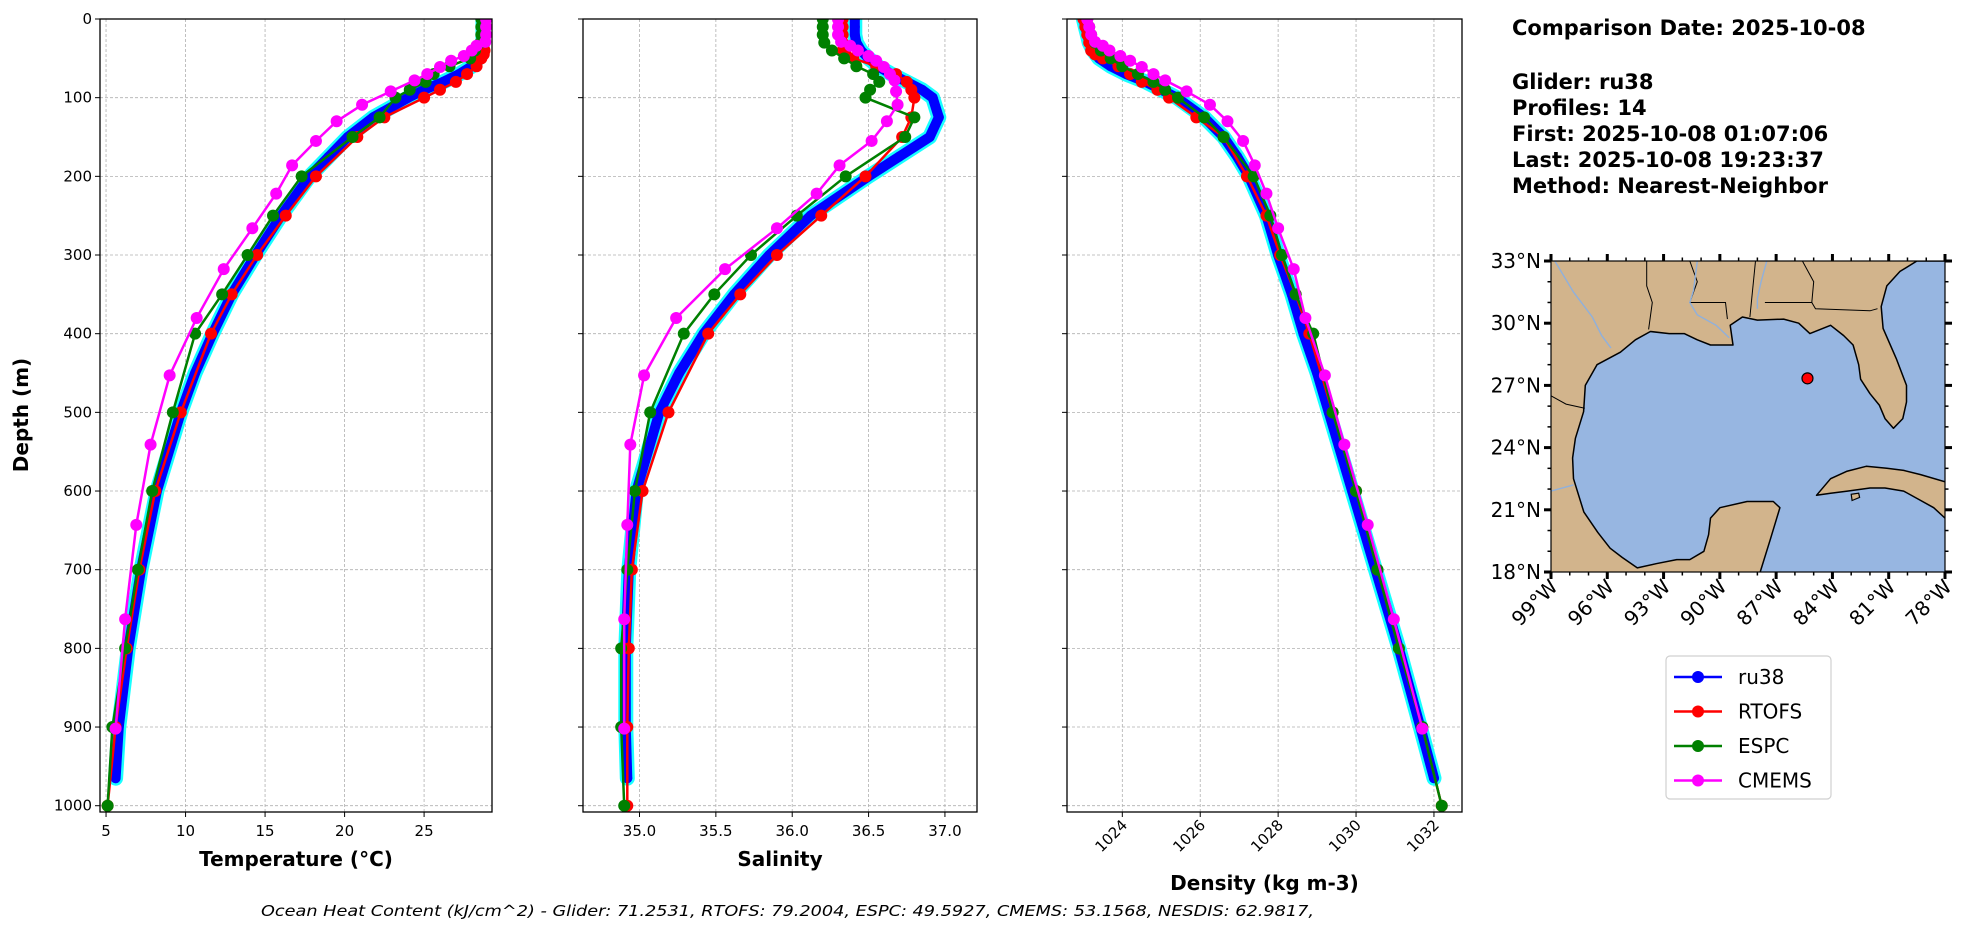 Image resolution: width=1987 pixels, height=934 pixels. I want to click on x-tick-label: 35.0, so click(639, 831).